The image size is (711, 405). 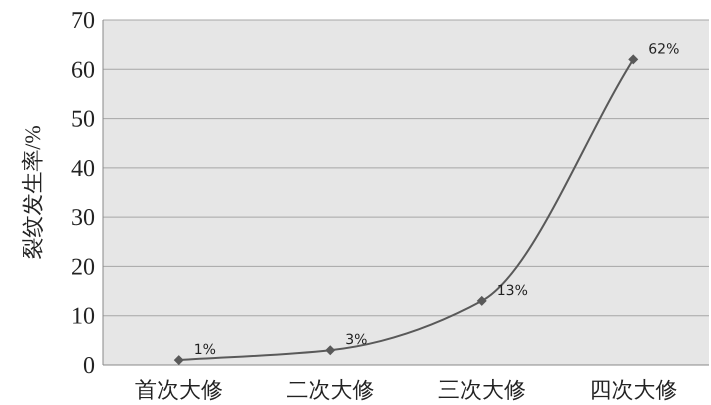 What do you see at coordinates (330, 389) in the screenshot?
I see `x-tick-label: 二次大修` at bounding box center [330, 389].